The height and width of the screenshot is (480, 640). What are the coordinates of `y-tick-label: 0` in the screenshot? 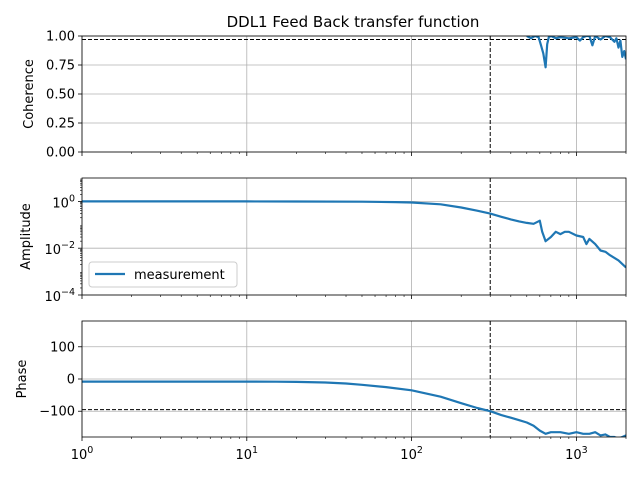 It's located at (71, 380).